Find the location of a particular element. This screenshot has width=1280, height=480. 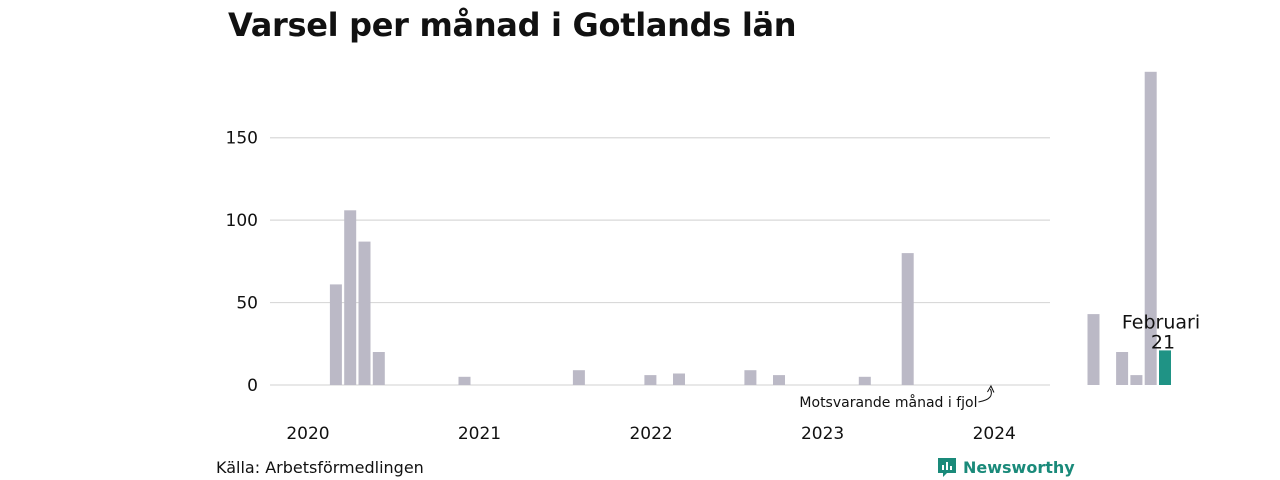

x-axis-ticks: 2020 2021 2022 2023 2024 is located at coordinates (650, 434).